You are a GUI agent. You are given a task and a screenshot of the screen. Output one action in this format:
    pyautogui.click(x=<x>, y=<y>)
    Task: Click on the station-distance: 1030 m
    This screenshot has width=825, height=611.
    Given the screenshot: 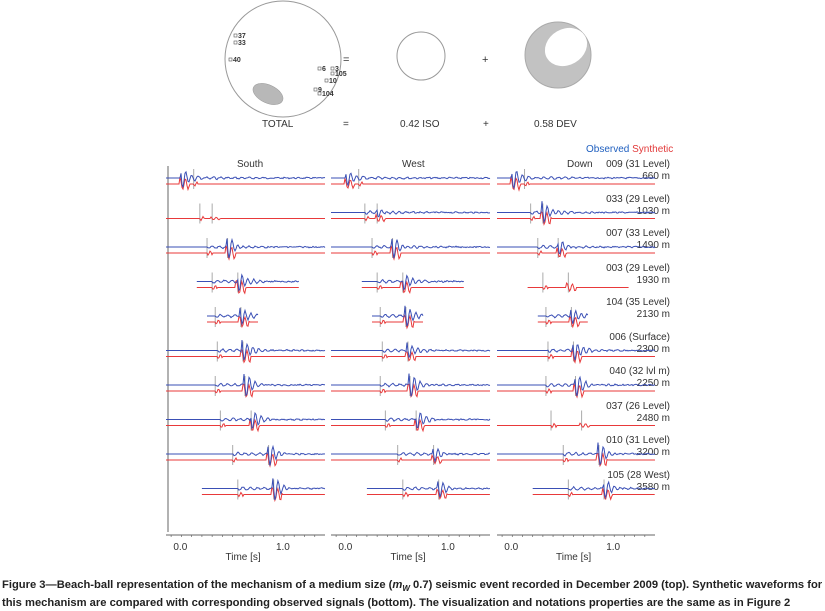 What is the action you would take?
    pyautogui.click(x=653, y=211)
    